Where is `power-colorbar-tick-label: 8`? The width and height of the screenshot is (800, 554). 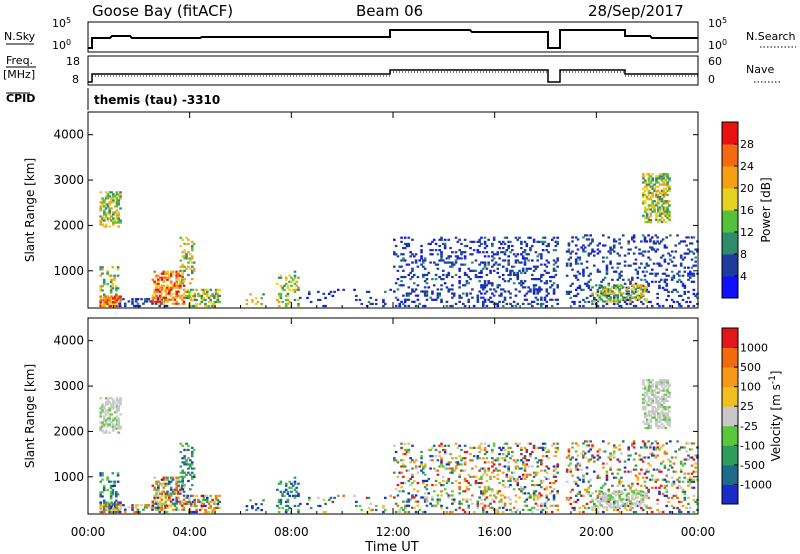 power-colorbar-tick-label: 8 is located at coordinates (743, 254).